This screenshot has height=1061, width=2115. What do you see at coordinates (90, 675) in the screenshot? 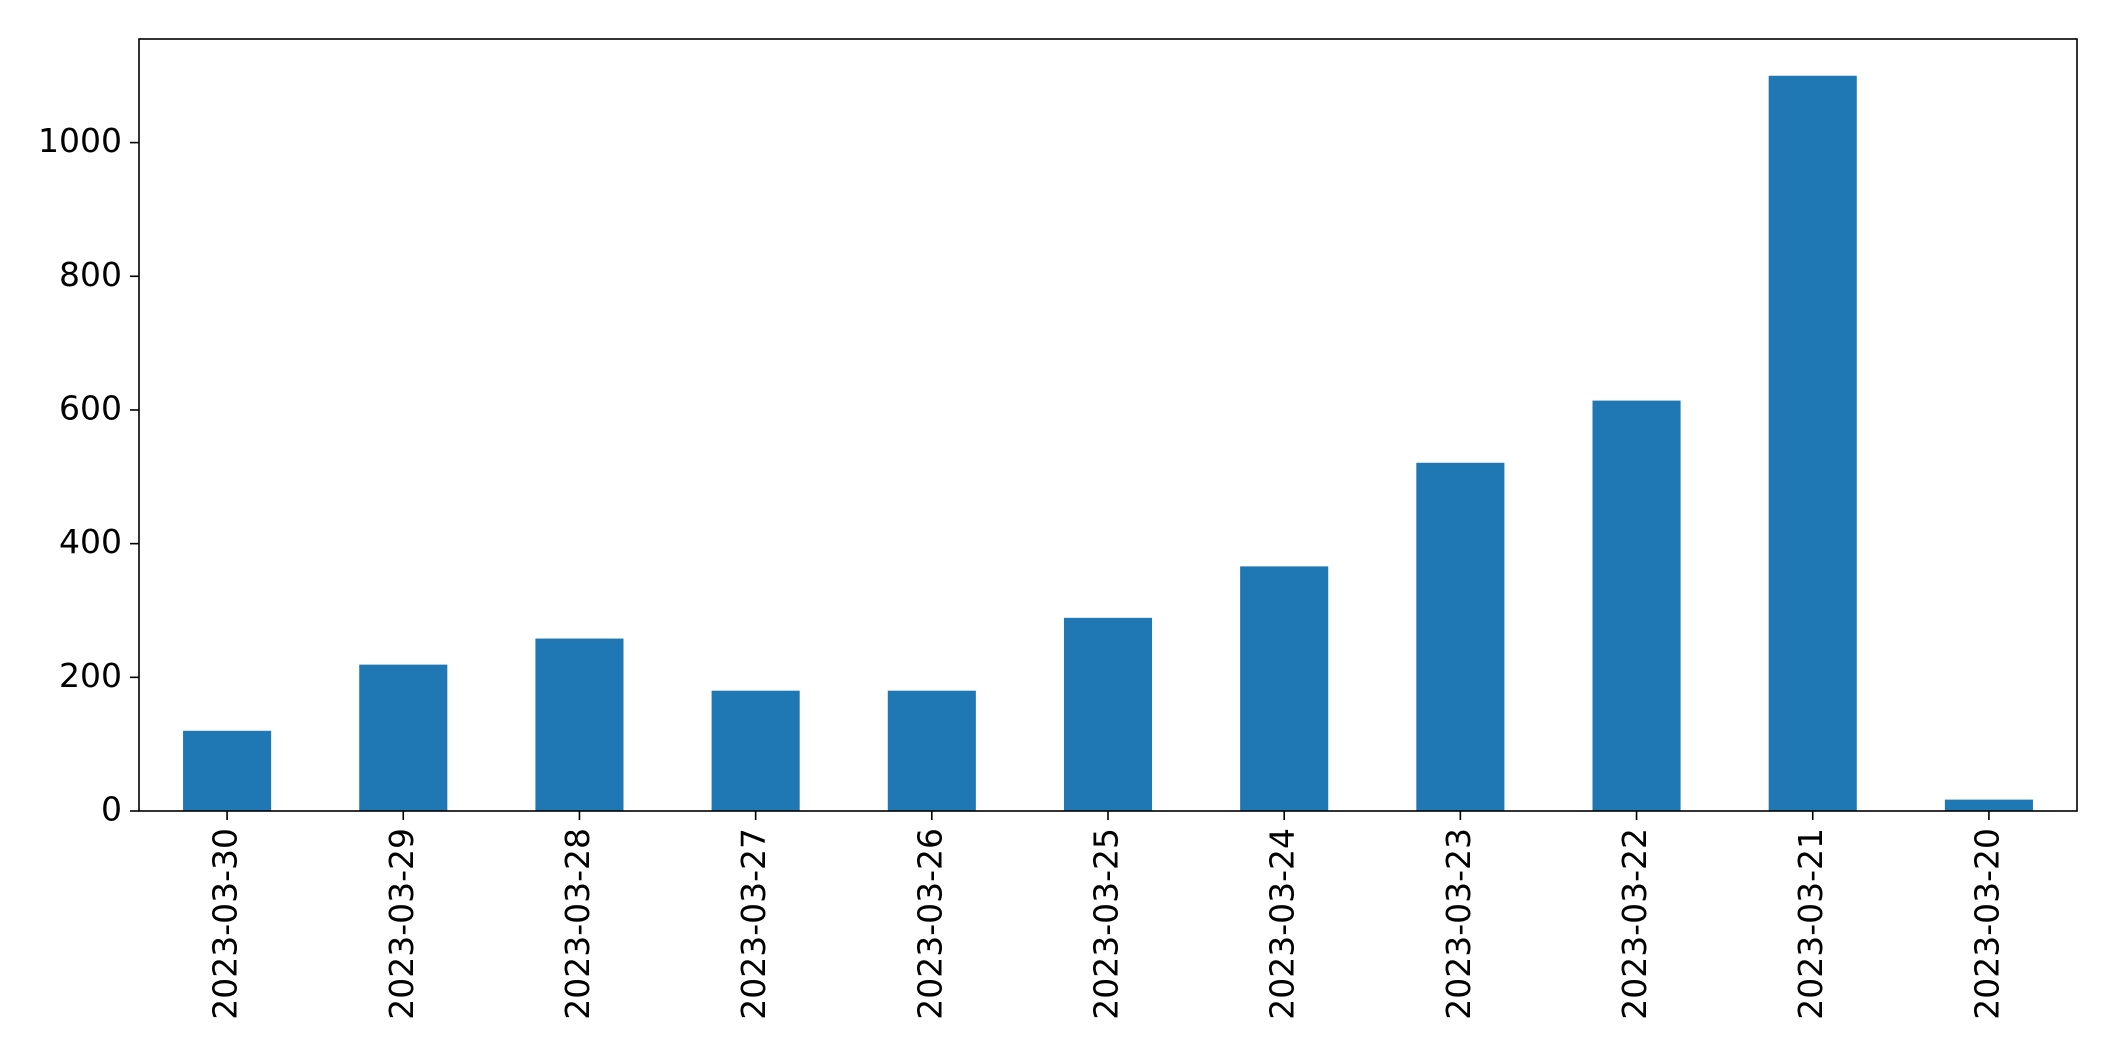
I see `y-tick-label: 200` at bounding box center [90, 675].